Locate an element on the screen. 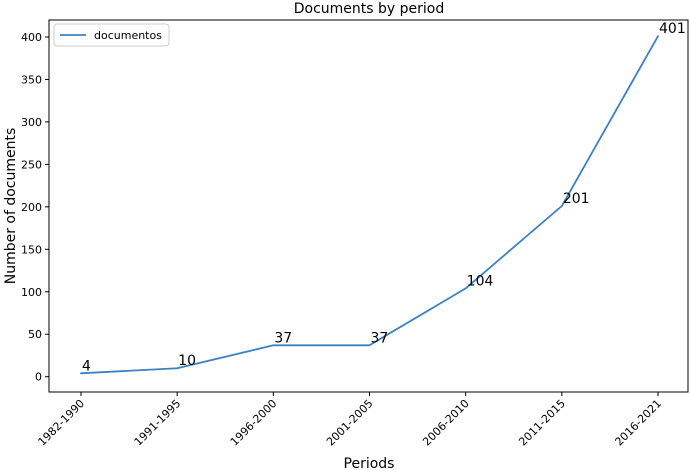  legend-label: documentos is located at coordinates (128, 35).